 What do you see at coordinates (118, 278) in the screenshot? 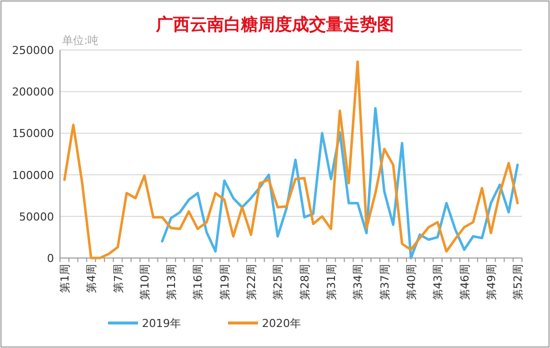
I see `x-tick-label: 第7周` at bounding box center [118, 278].